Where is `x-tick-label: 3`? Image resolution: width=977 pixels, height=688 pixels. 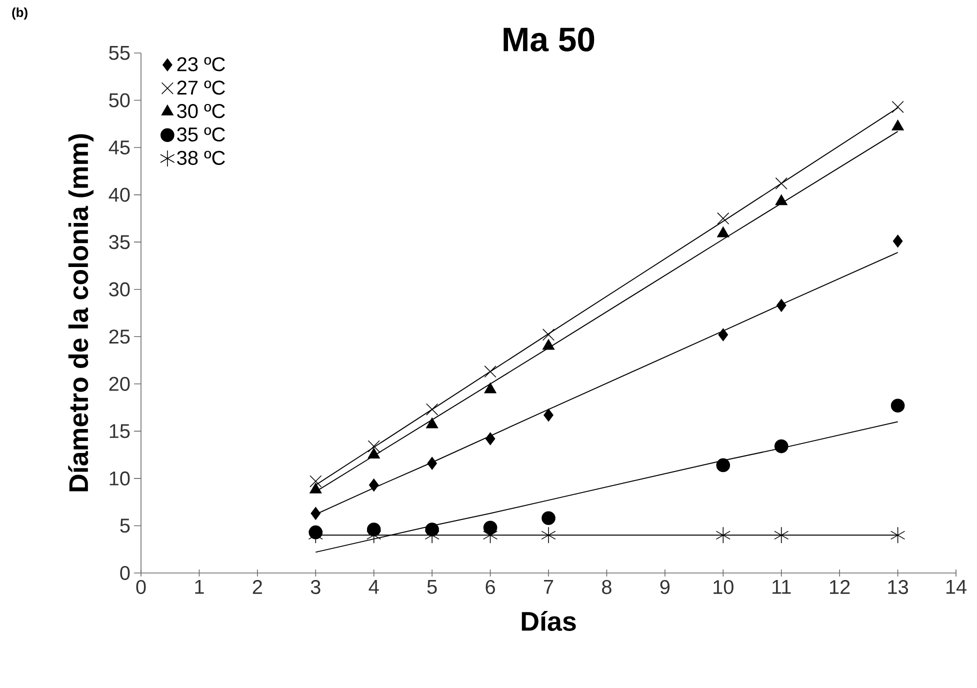 x-tick-label: 3 is located at coordinates (315, 587).